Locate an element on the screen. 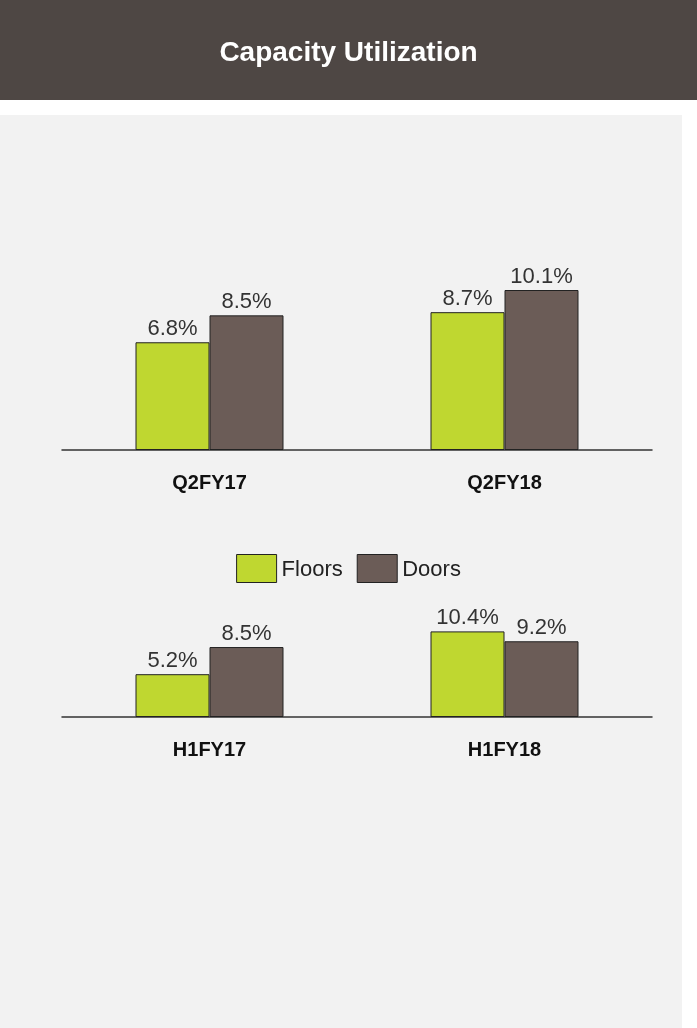  data-label: 5.2% is located at coordinates (172, 659).